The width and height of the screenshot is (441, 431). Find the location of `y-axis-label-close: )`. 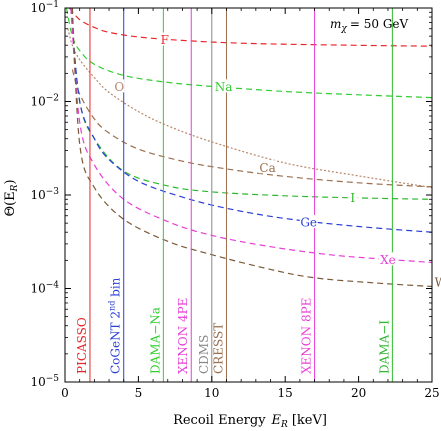

y-axis-label-close: ) is located at coordinates (10, 181).